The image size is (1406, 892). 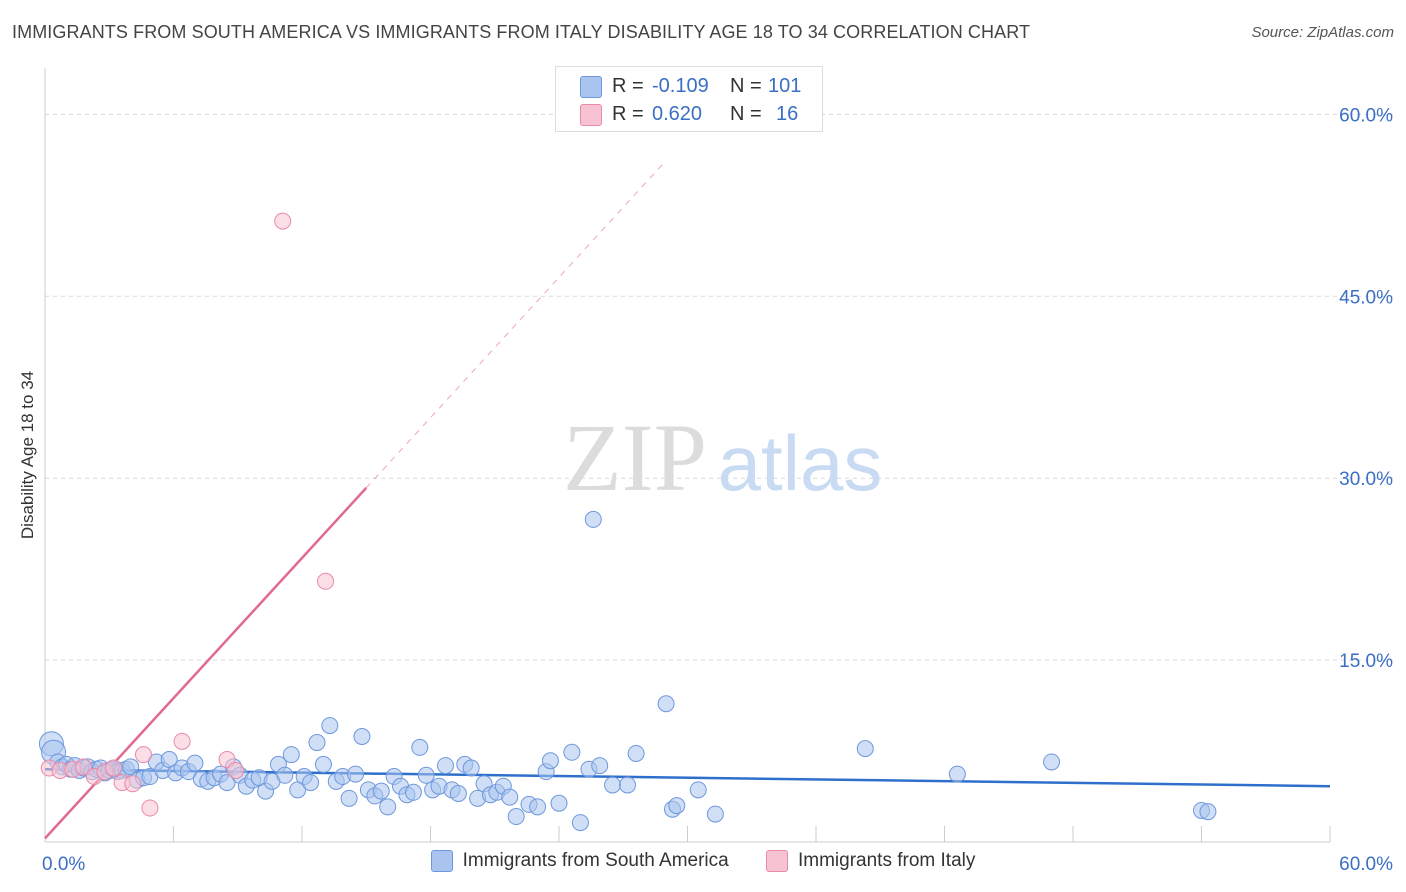 What do you see at coordinates (1322, 32) in the screenshot?
I see `source-label: Source: ZipAtlas.com` at bounding box center [1322, 32].